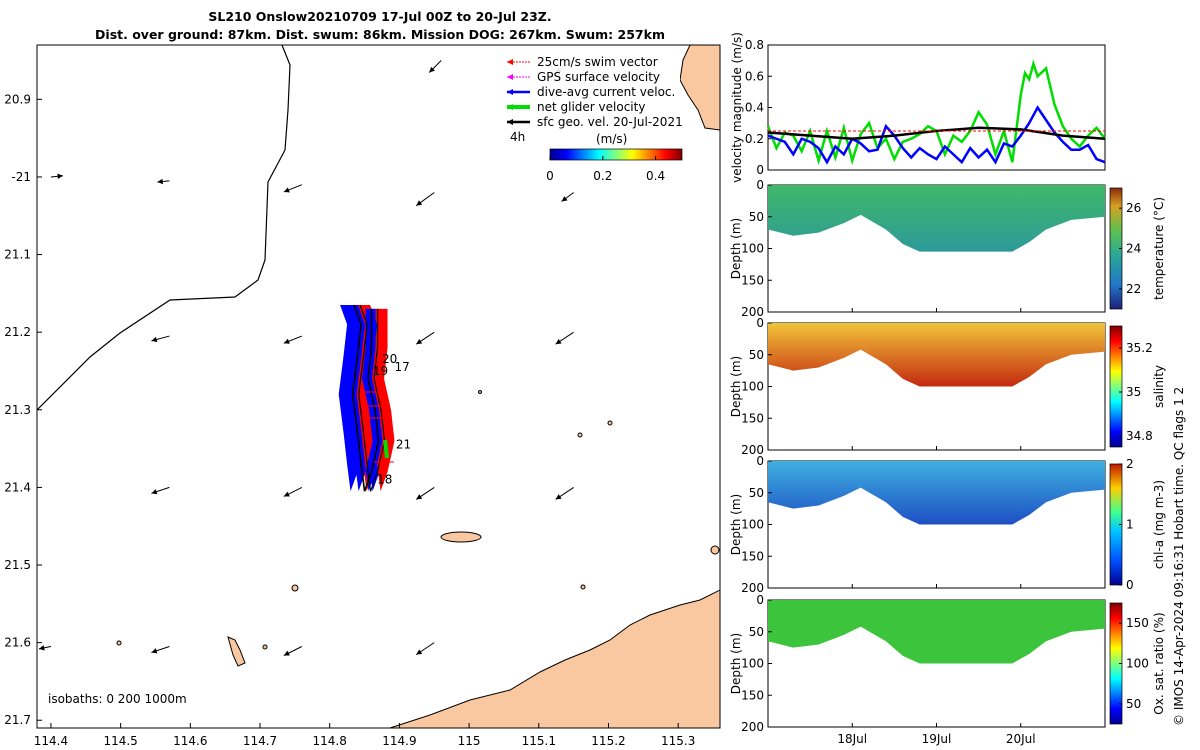  What do you see at coordinates (17, 332) in the screenshot?
I see `map-y-tick-label: 21.2` at bounding box center [17, 332].